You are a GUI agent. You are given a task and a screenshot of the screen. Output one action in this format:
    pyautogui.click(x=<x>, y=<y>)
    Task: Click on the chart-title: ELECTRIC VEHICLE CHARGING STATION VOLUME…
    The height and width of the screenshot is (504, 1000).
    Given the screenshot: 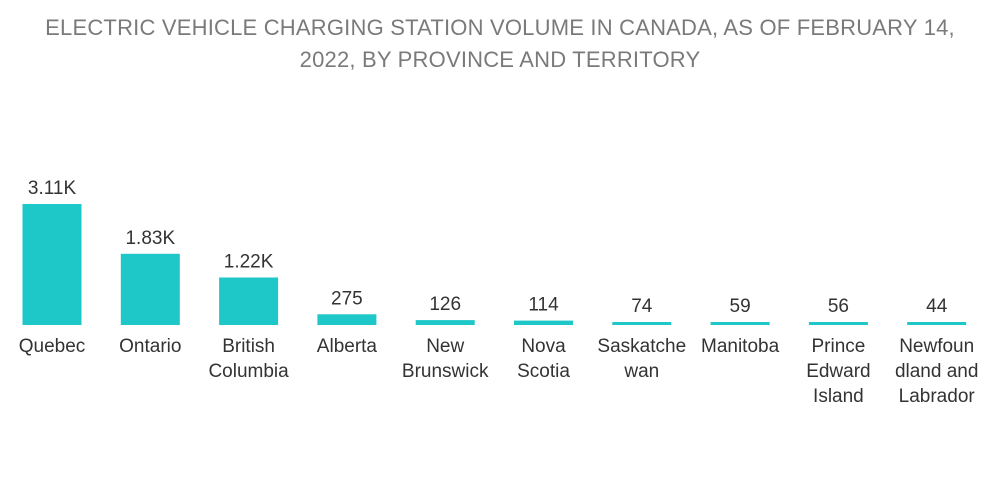 What is the action you would take?
    pyautogui.click(x=500, y=44)
    